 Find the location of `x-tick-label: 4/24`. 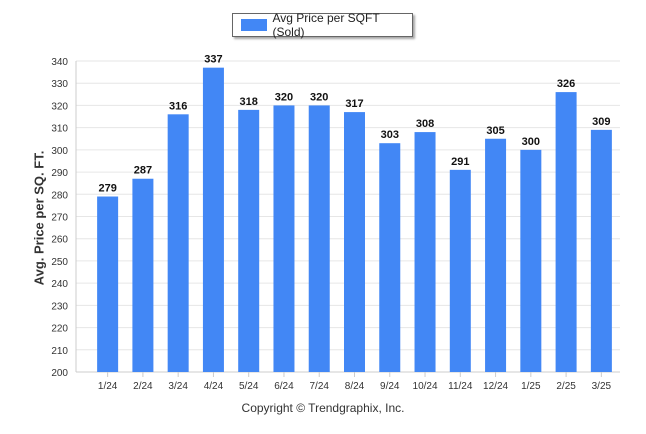

x-tick-label: 4/24 is located at coordinates (214, 386).